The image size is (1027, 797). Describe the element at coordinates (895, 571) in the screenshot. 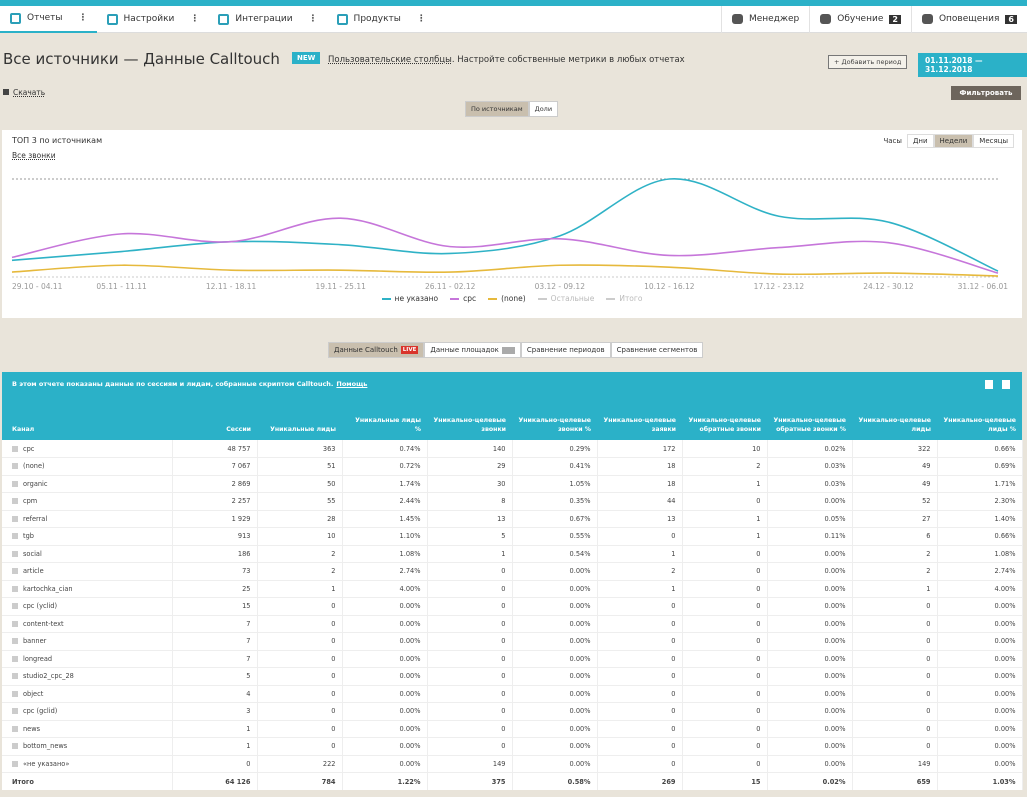

I see `table-cell: 2` at that location.